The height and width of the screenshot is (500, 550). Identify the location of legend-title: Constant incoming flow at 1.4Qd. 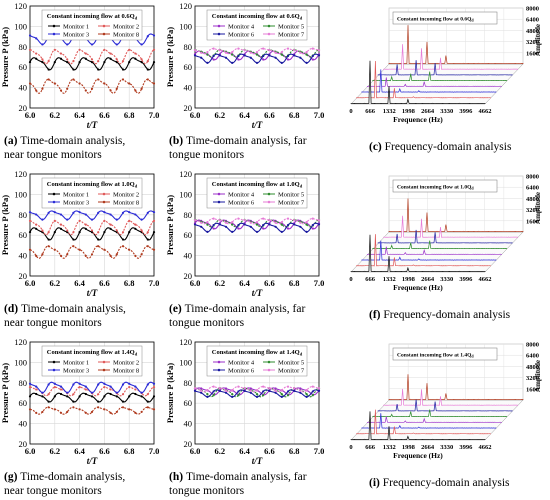
(92, 353).